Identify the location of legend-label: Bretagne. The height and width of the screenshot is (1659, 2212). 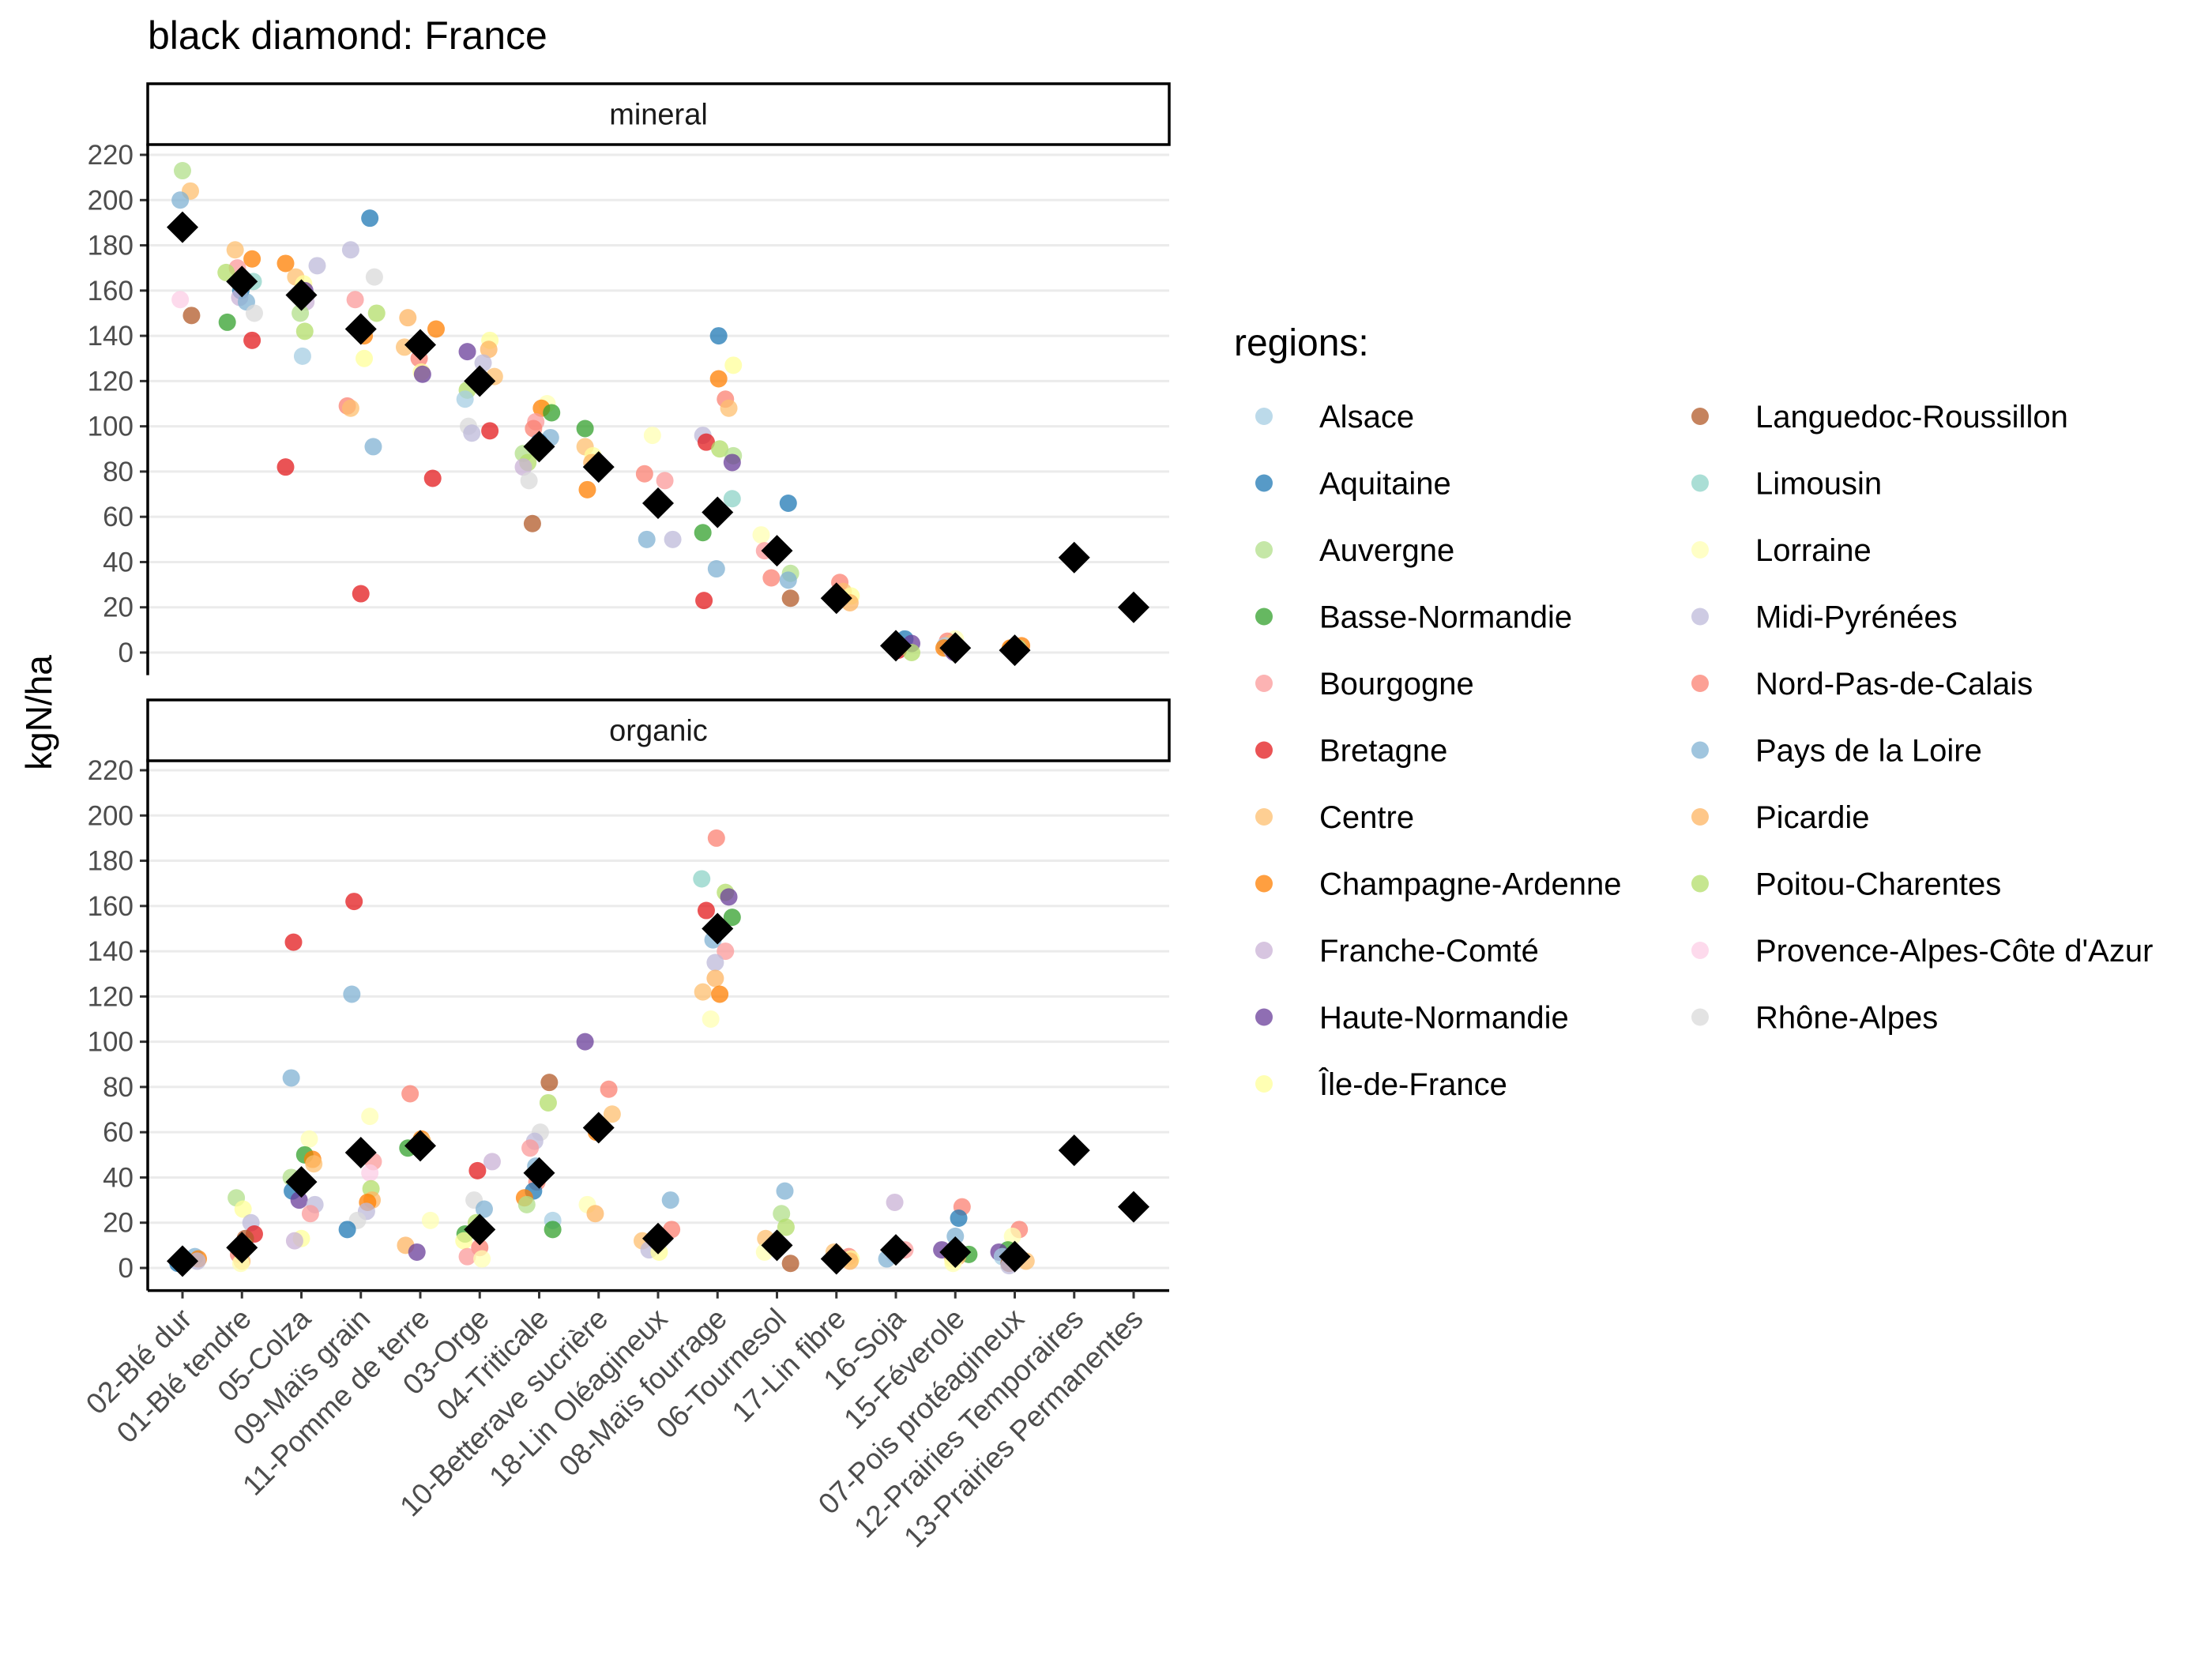
(1383, 752).